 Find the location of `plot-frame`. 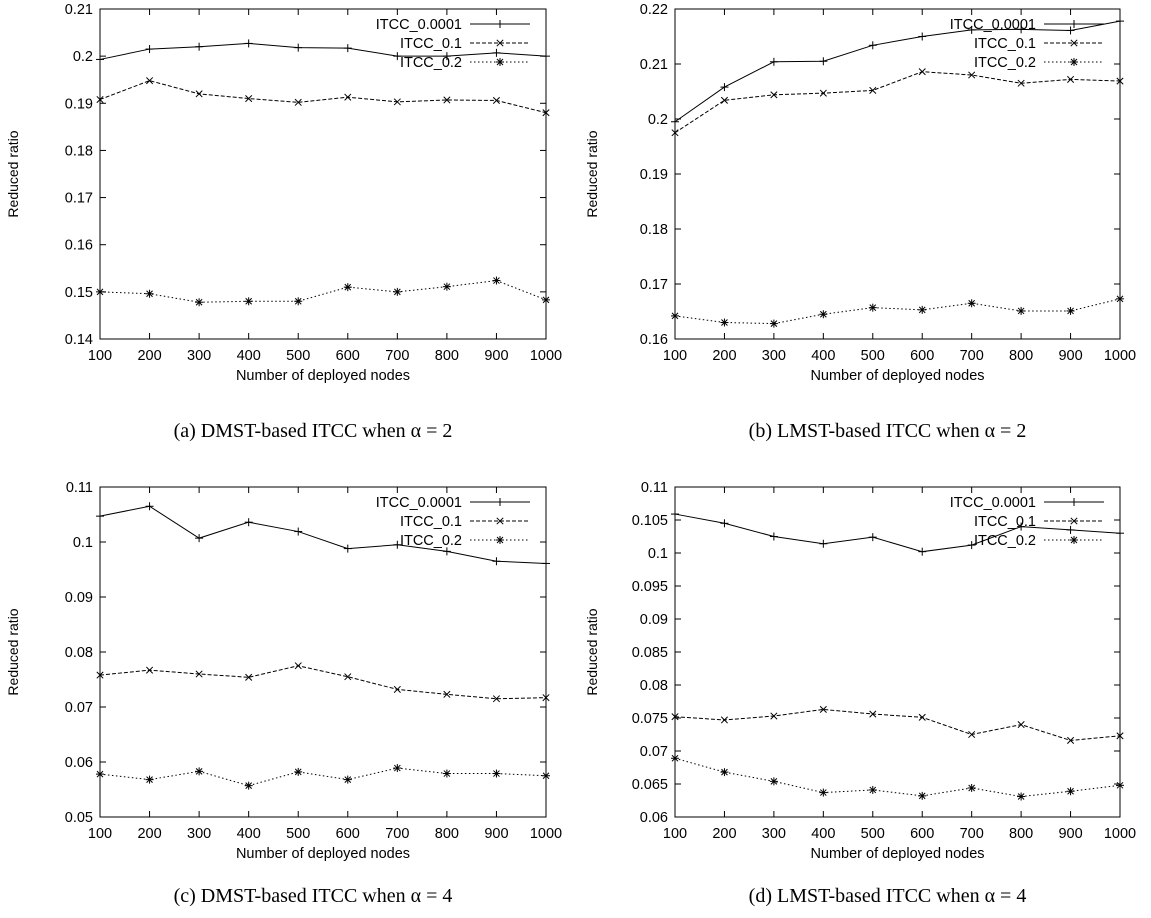

plot-frame is located at coordinates (323, 174).